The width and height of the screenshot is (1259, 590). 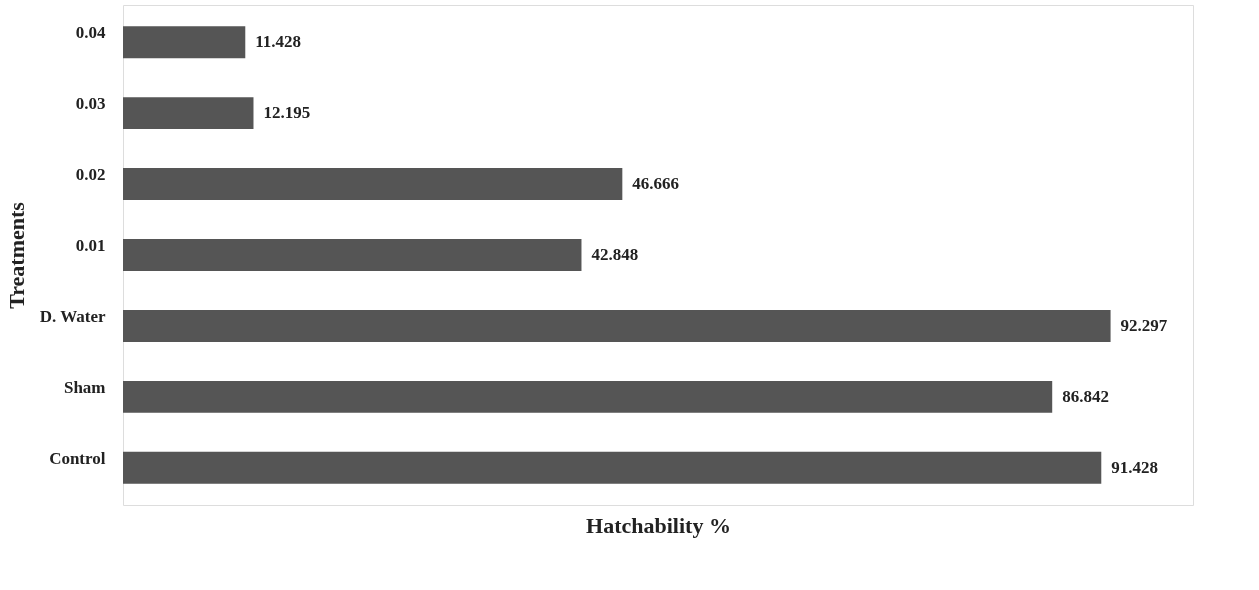 I want to click on x-axis-title: Hatchability %, so click(x=658, y=525).